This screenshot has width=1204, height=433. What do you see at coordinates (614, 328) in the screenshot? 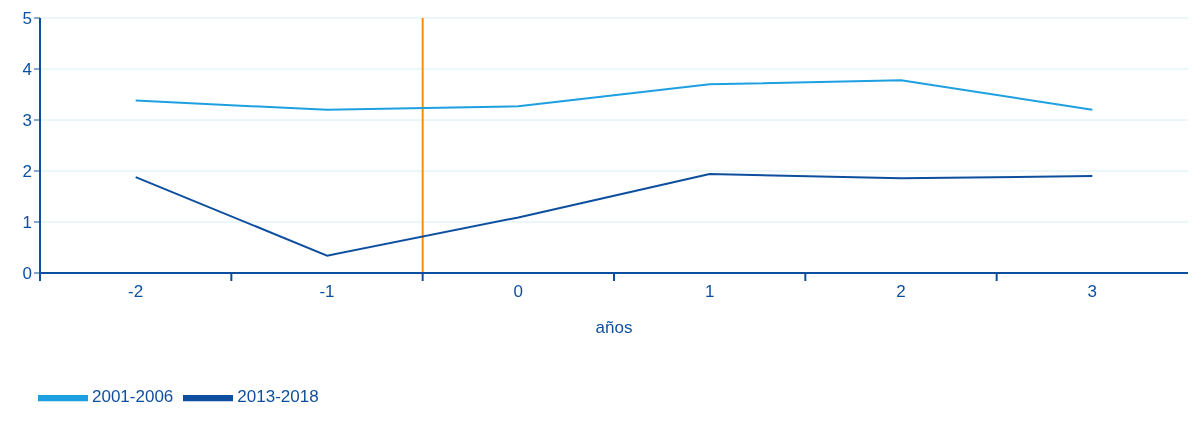
I see `x-axis-title: años` at bounding box center [614, 328].